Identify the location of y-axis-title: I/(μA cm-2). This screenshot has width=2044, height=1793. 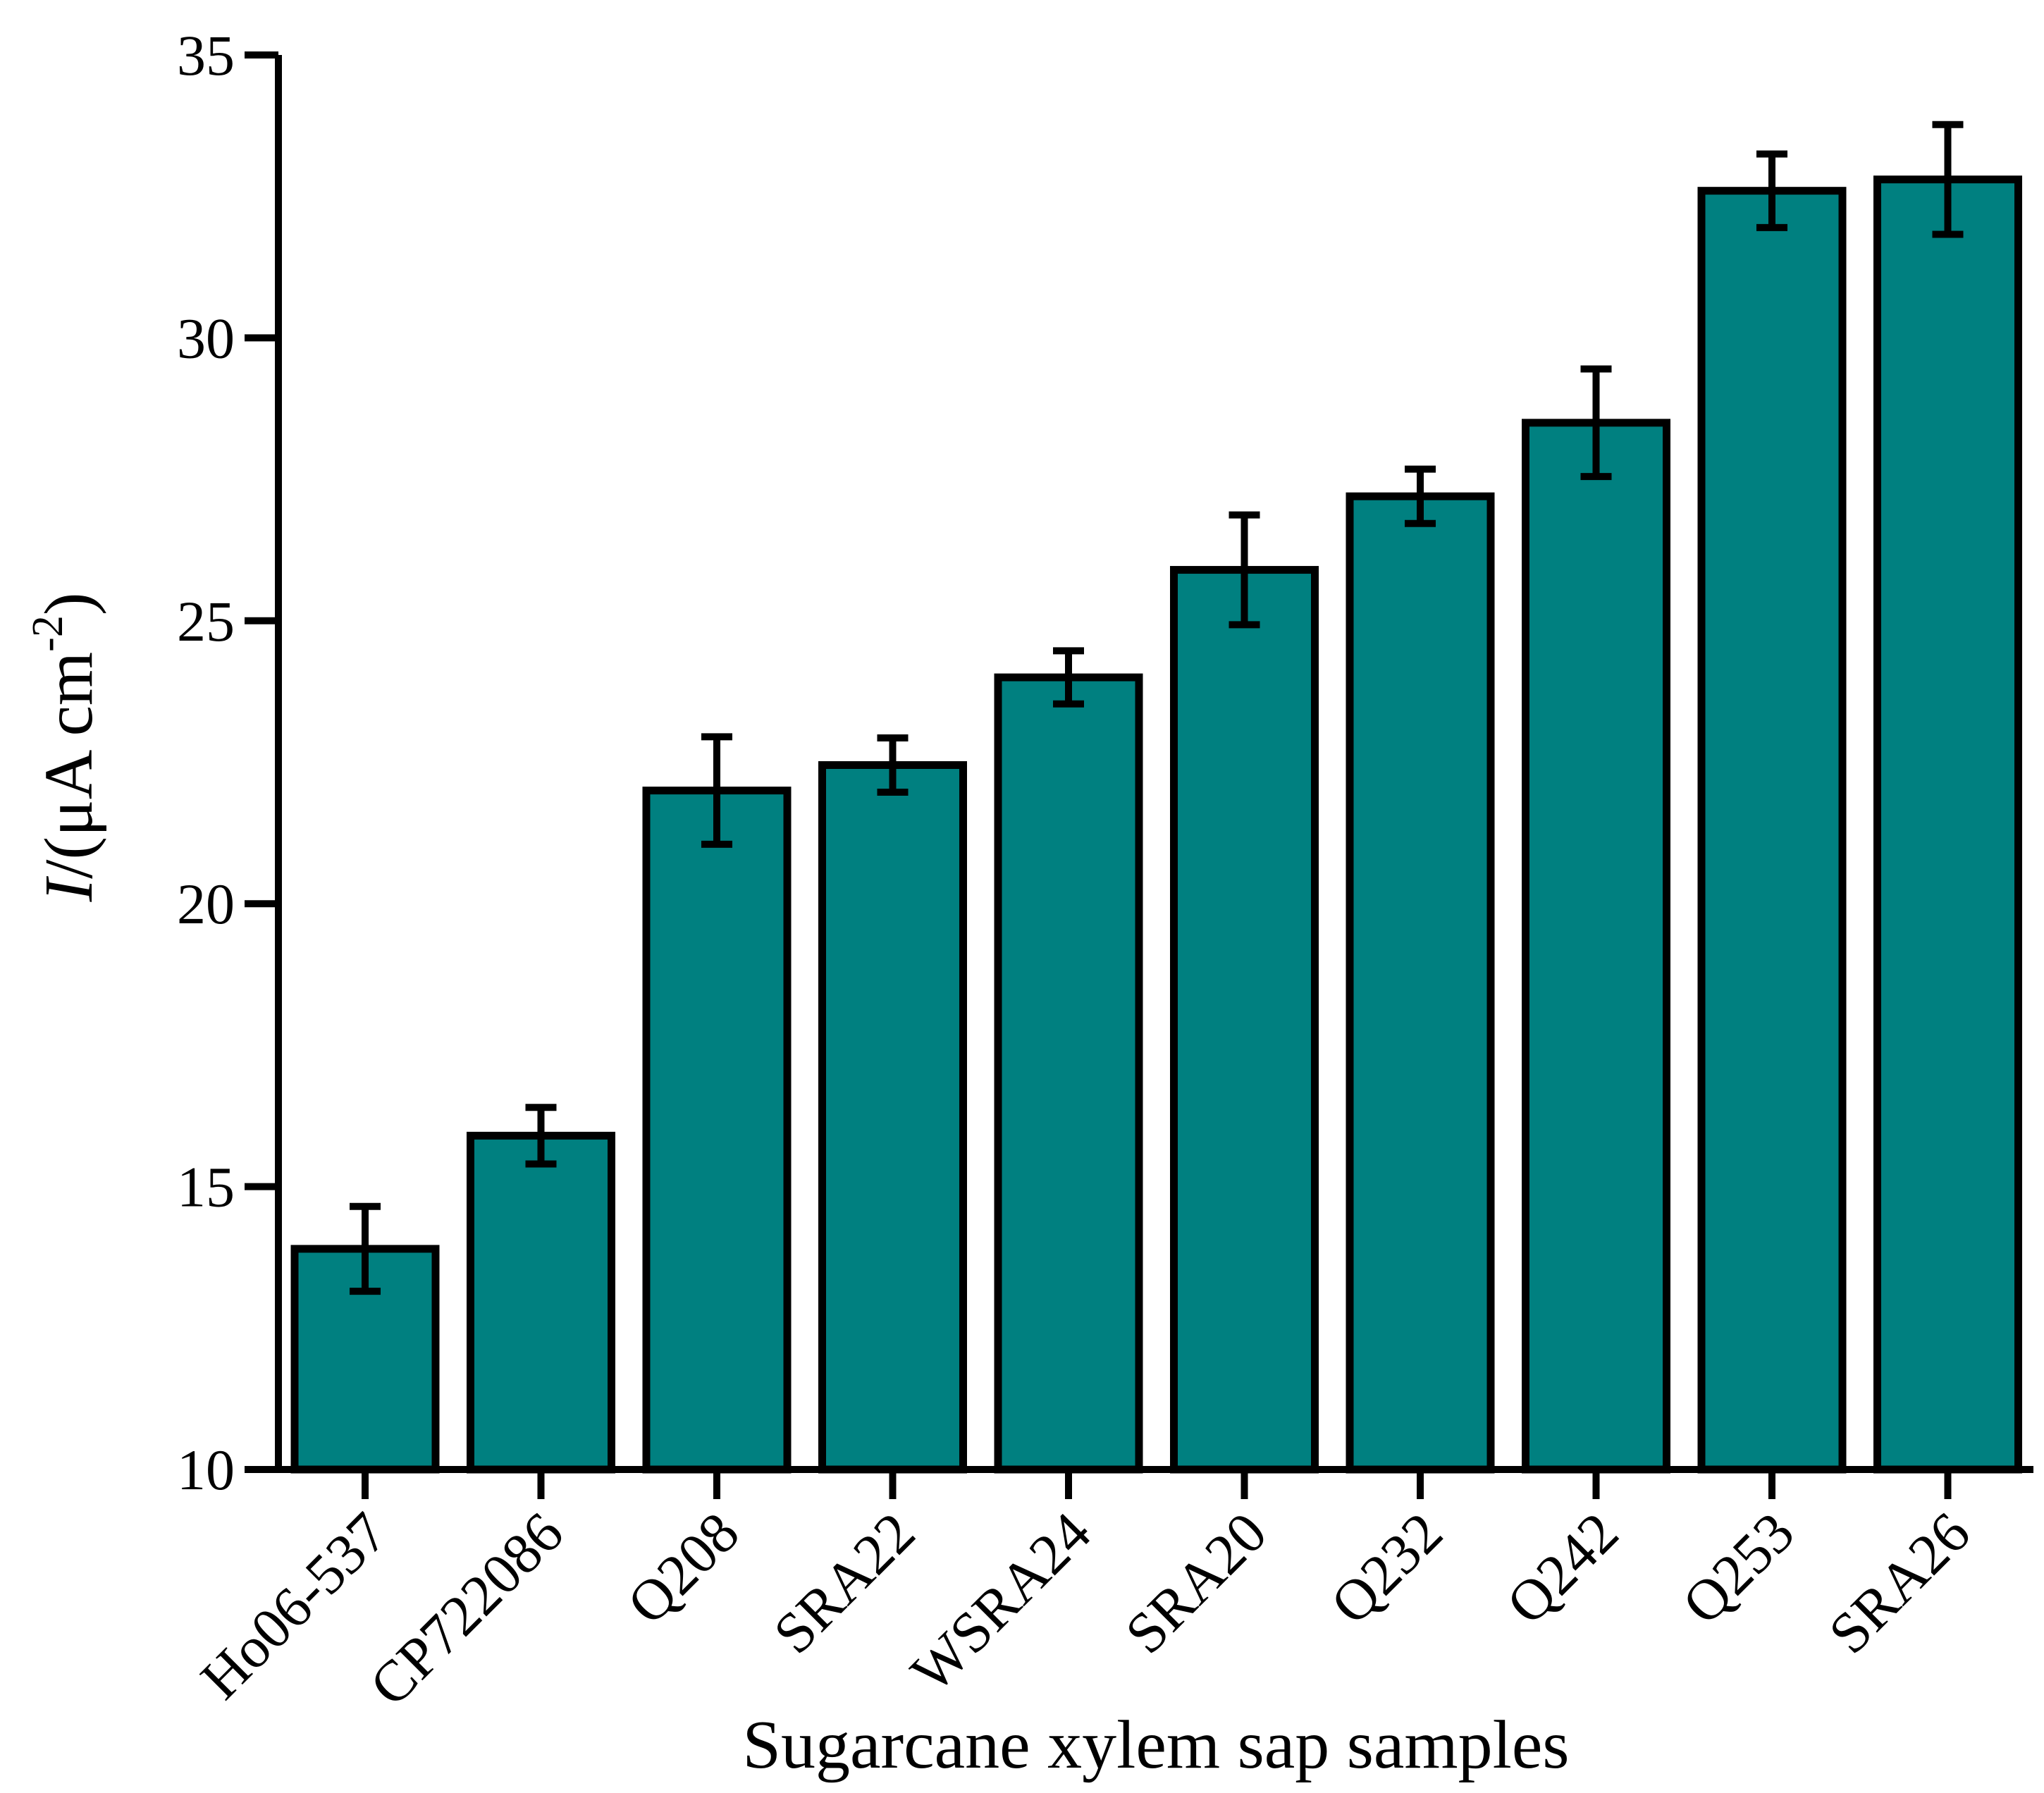
(65, 748).